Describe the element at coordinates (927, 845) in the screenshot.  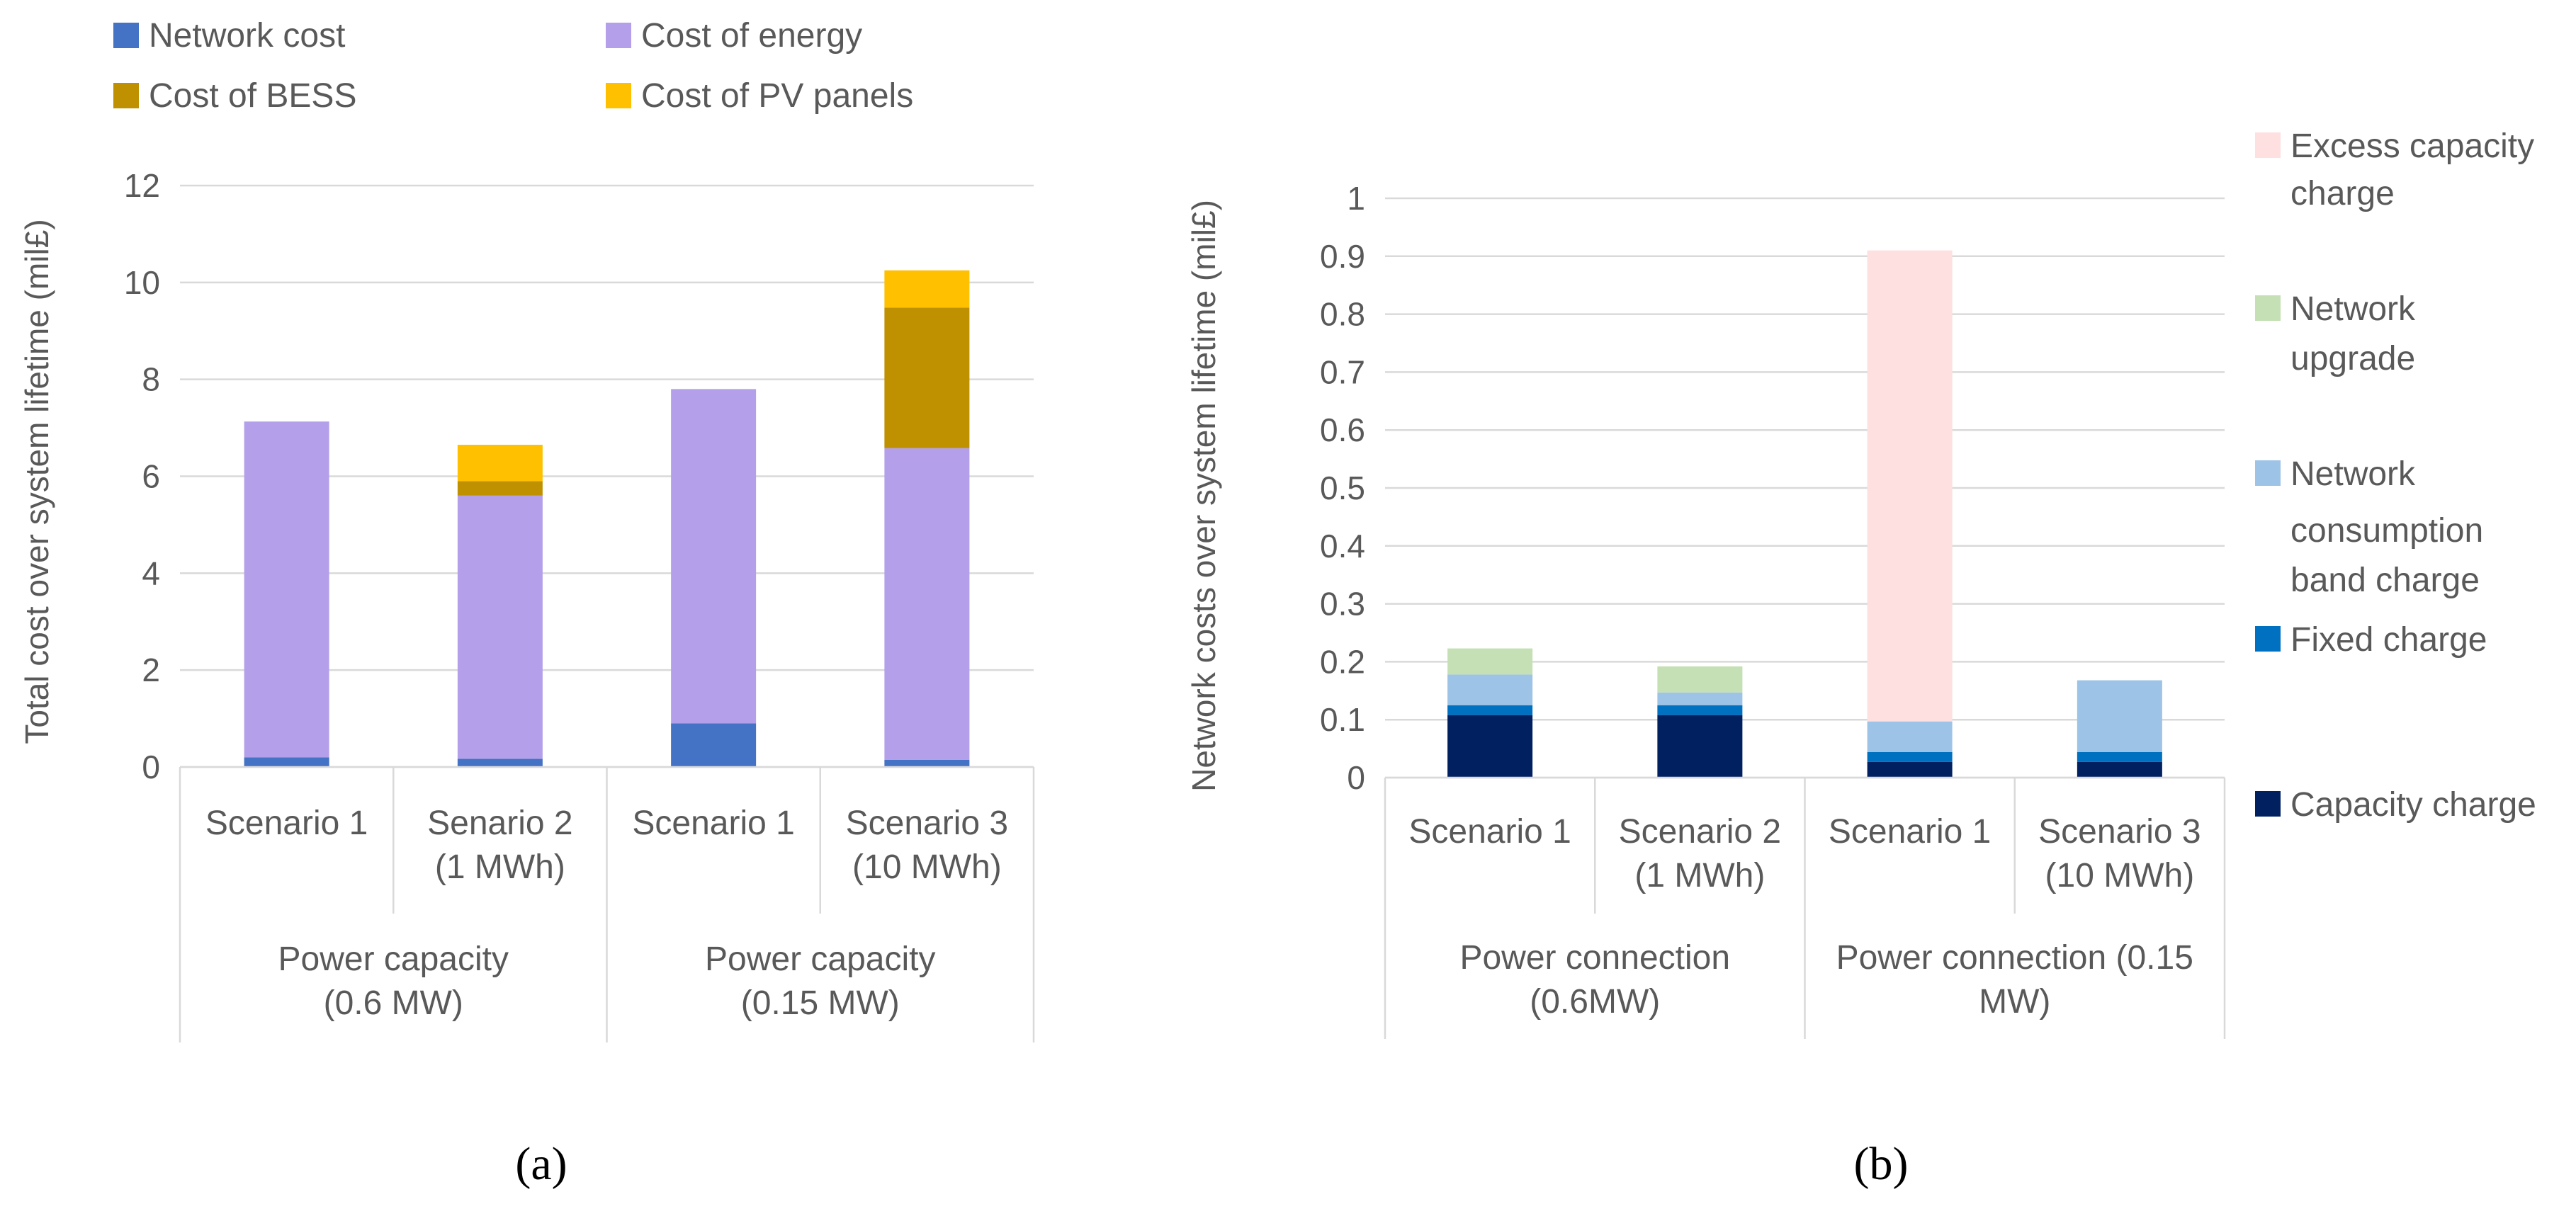
I see `chart-a-x-tick-label: Scenario 3 (10 MWh)` at that location.